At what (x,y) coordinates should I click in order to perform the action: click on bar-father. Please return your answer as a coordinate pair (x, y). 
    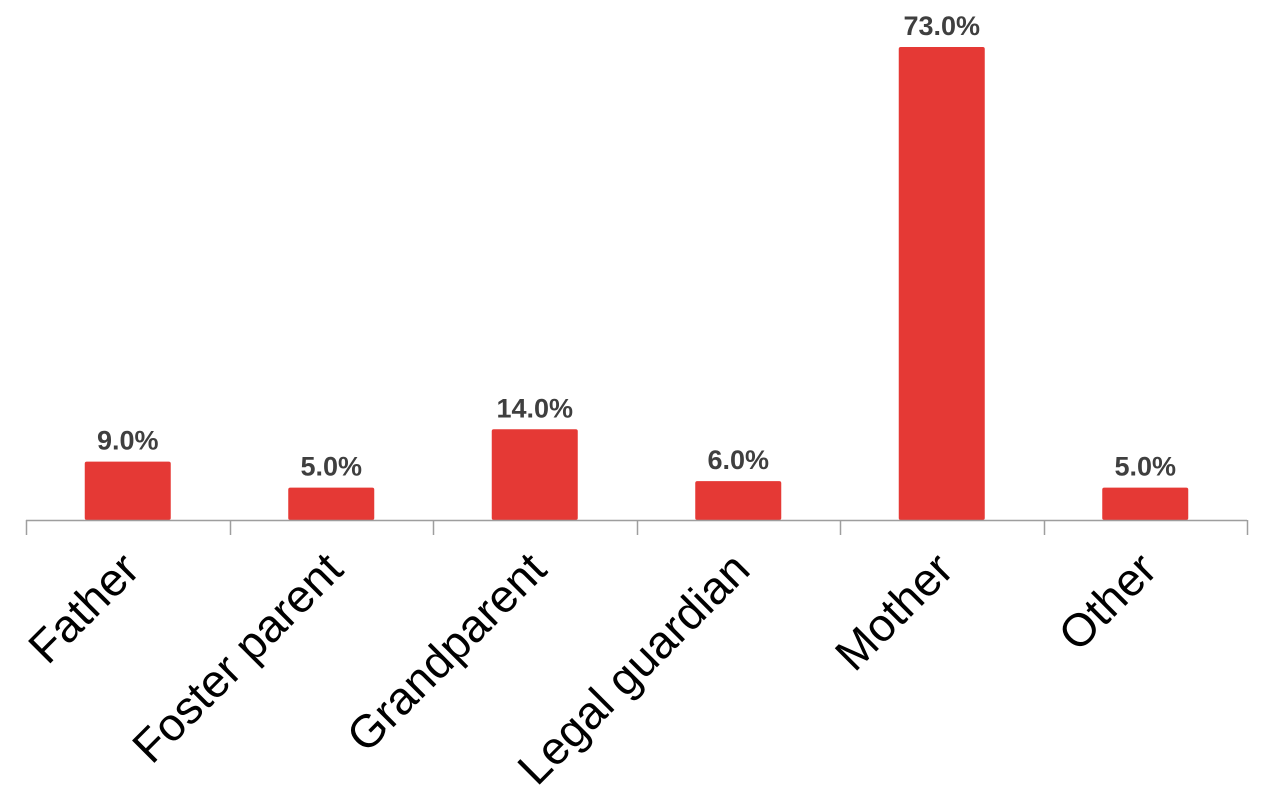
    Looking at the image, I should click on (127, 490).